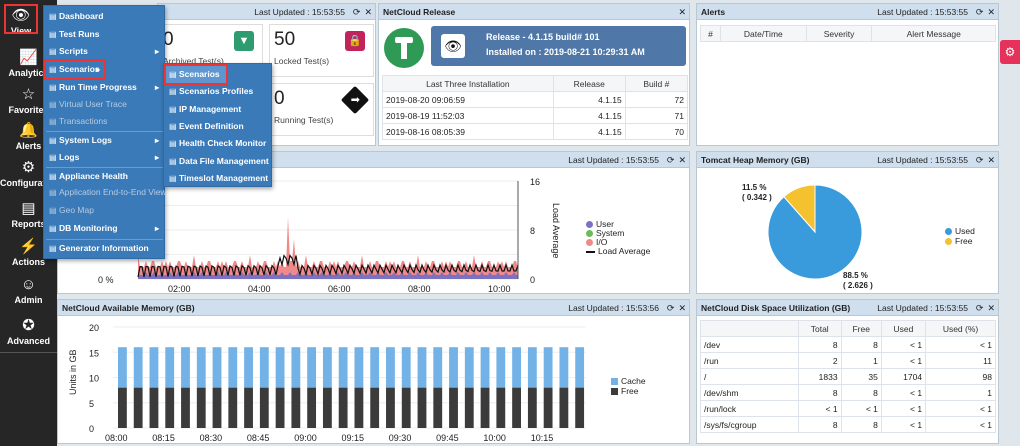  What do you see at coordinates (104, 104) in the screenshot?
I see `menu-item-virtual-user-trace: ▤ Virtual User Trace` at bounding box center [104, 104].